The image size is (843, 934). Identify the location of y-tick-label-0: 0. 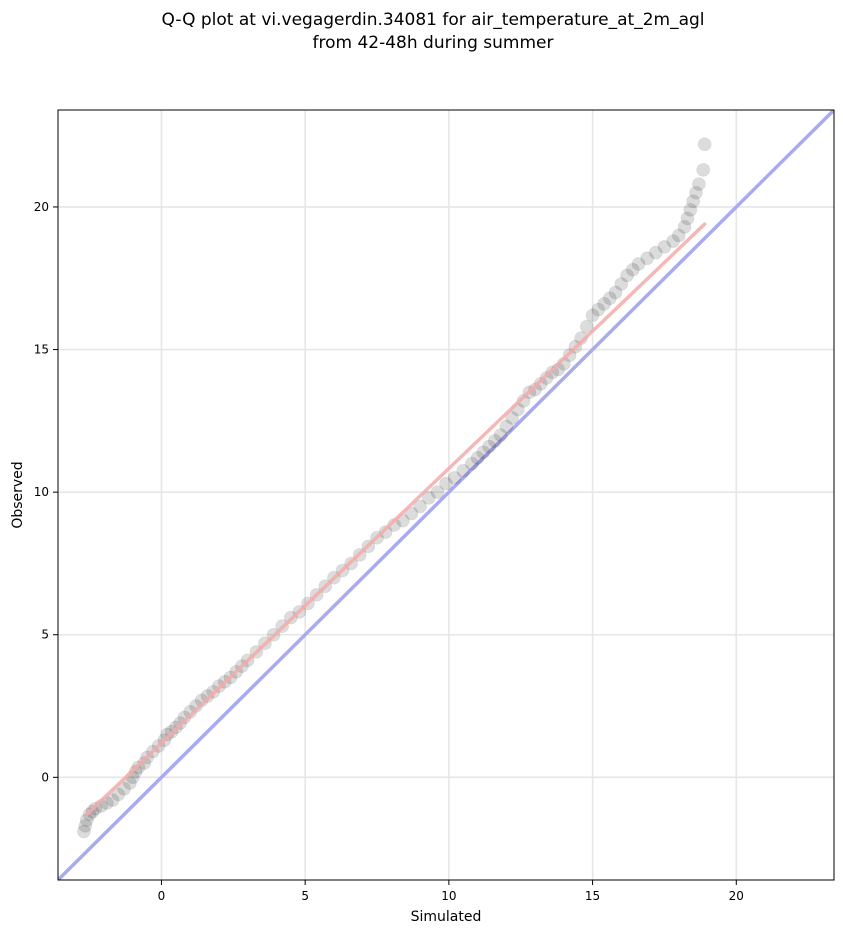
(45, 777).